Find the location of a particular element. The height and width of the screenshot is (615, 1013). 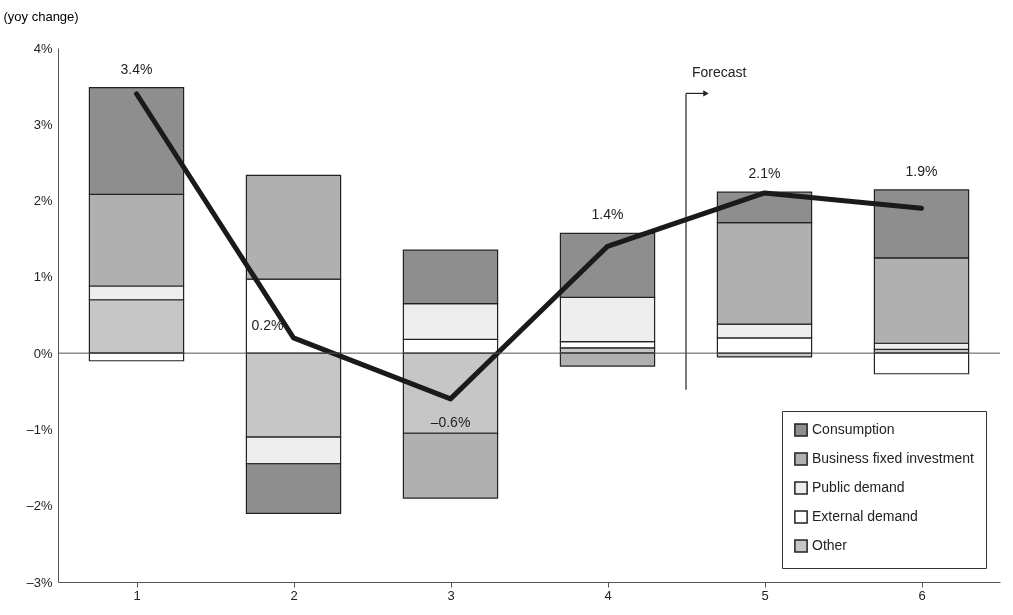

data-label: –0.6% is located at coordinates (450, 421).